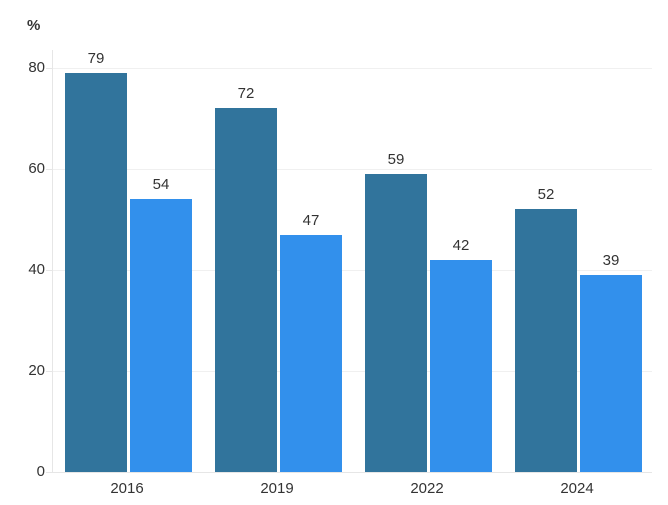 The height and width of the screenshot is (505, 668). Describe the element at coordinates (161, 184) in the screenshot. I see `bar-value-label-2016-series2: 54` at that location.